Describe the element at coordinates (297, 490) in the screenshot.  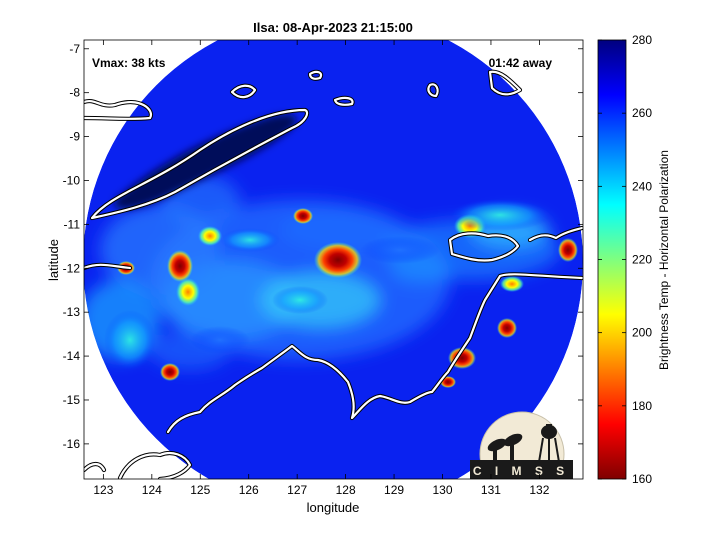
I see `x-tick-label: 127` at that location.